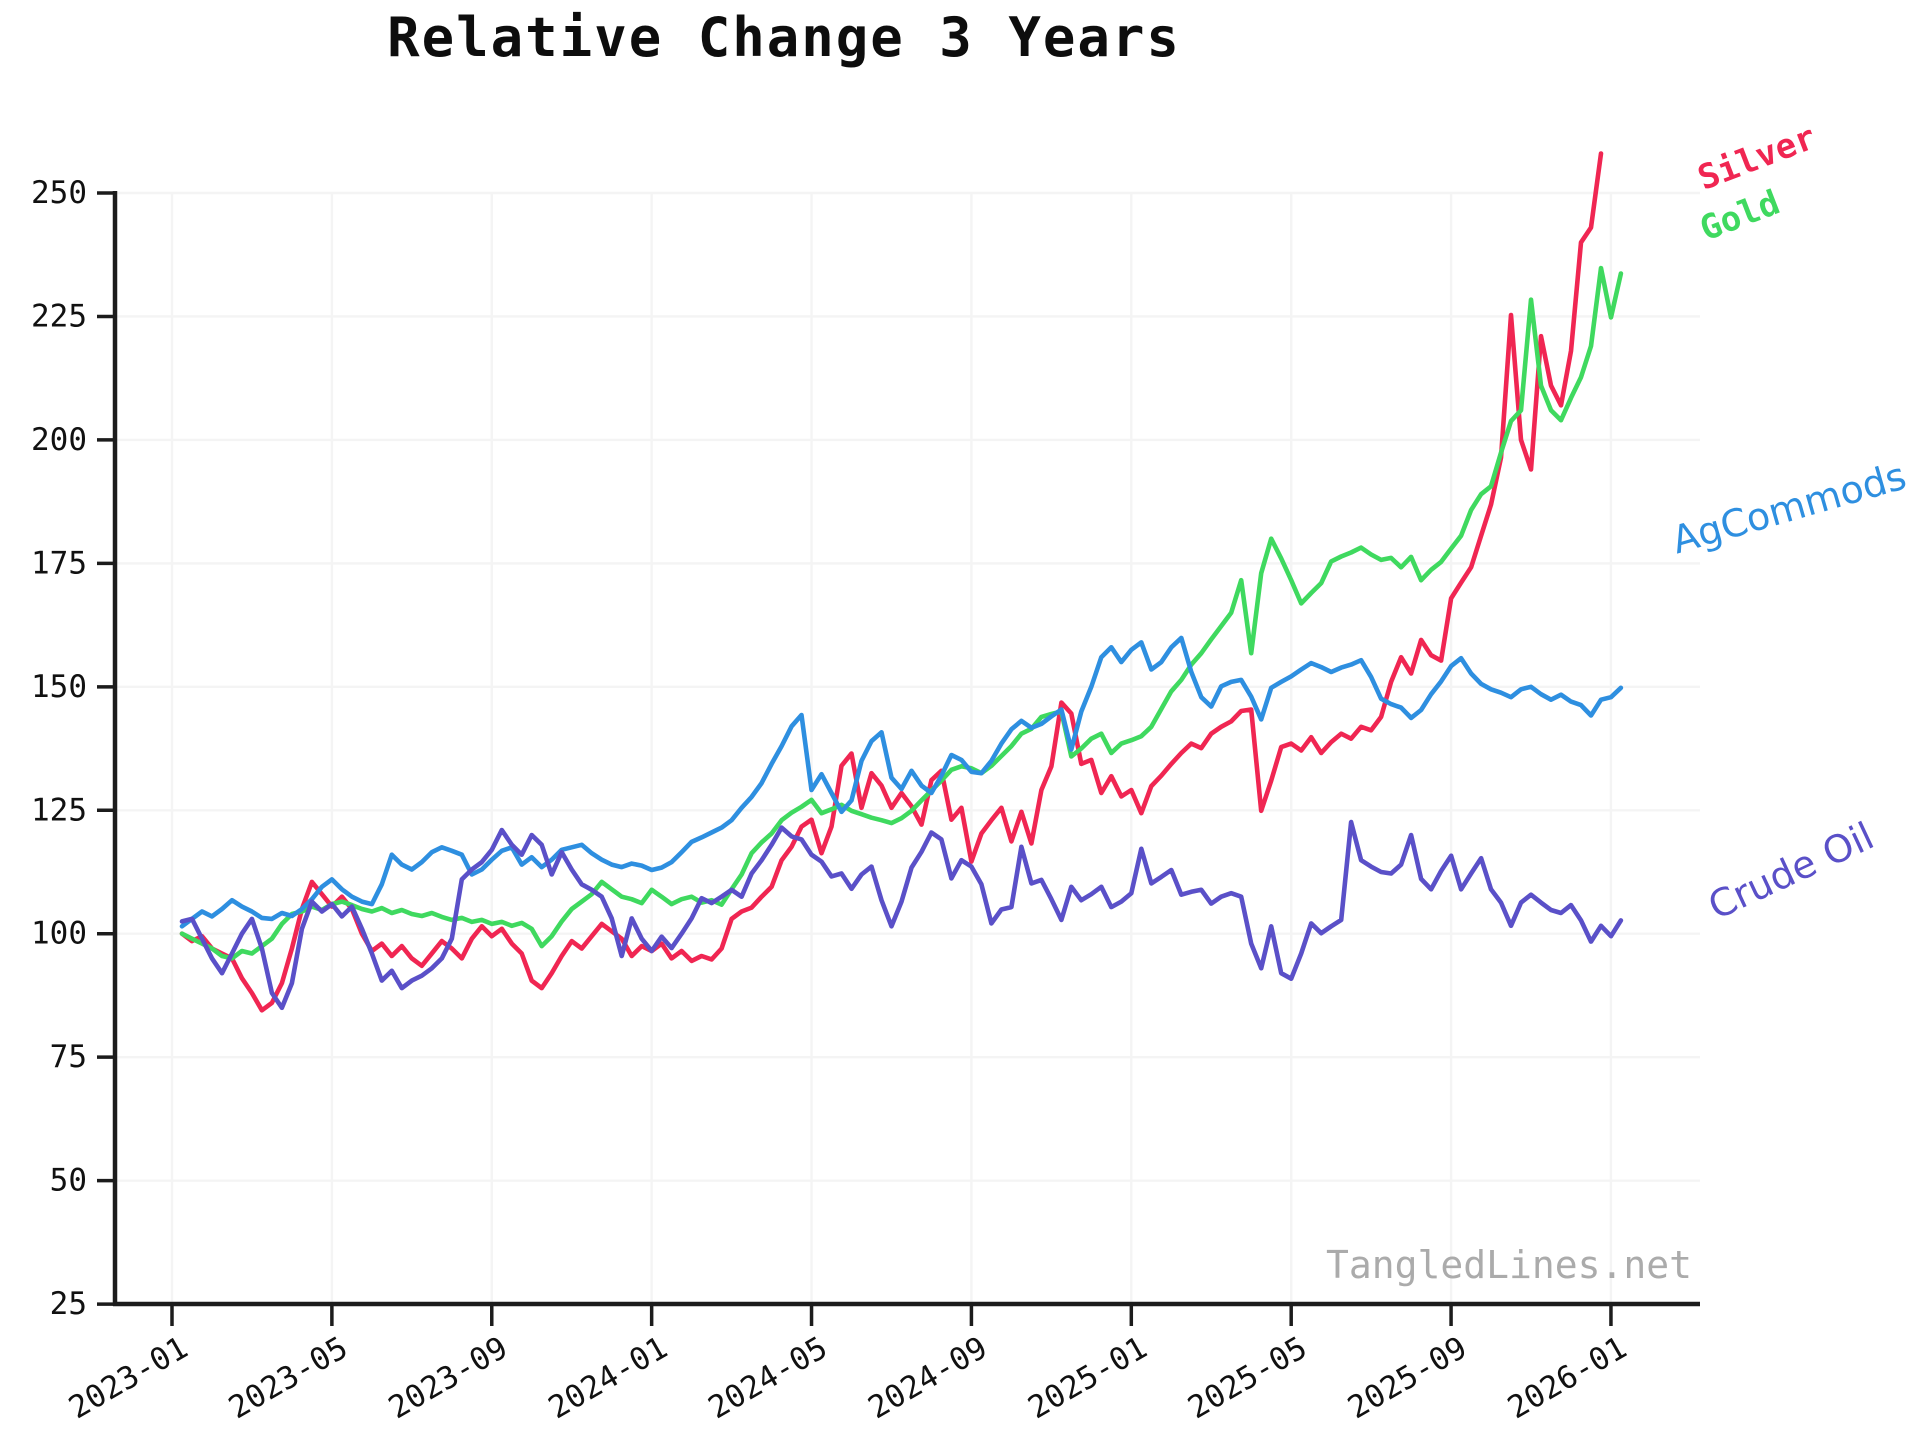 The height and width of the screenshot is (1440, 1920). What do you see at coordinates (59, 687) in the screenshot?
I see `y-tick-label: 150` at bounding box center [59, 687].